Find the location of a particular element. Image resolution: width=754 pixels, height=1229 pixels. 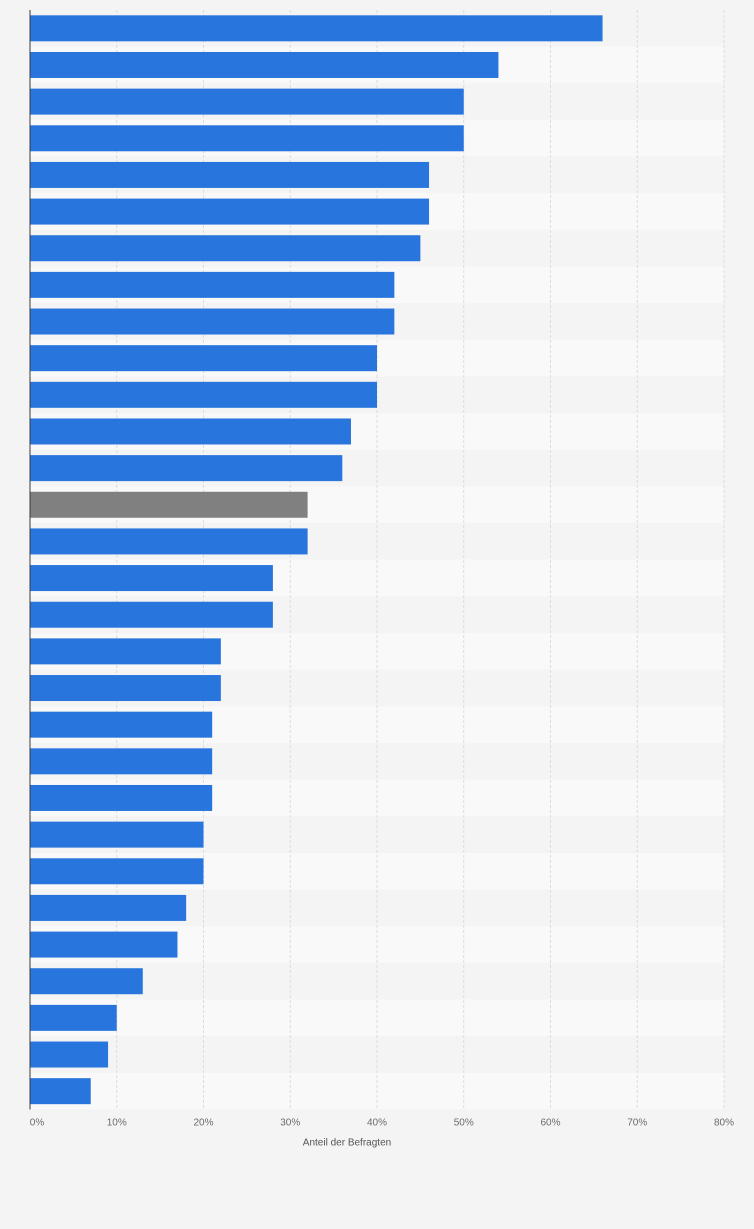

x-axis-title: Anteil der Befragten is located at coordinates (347, 1143).